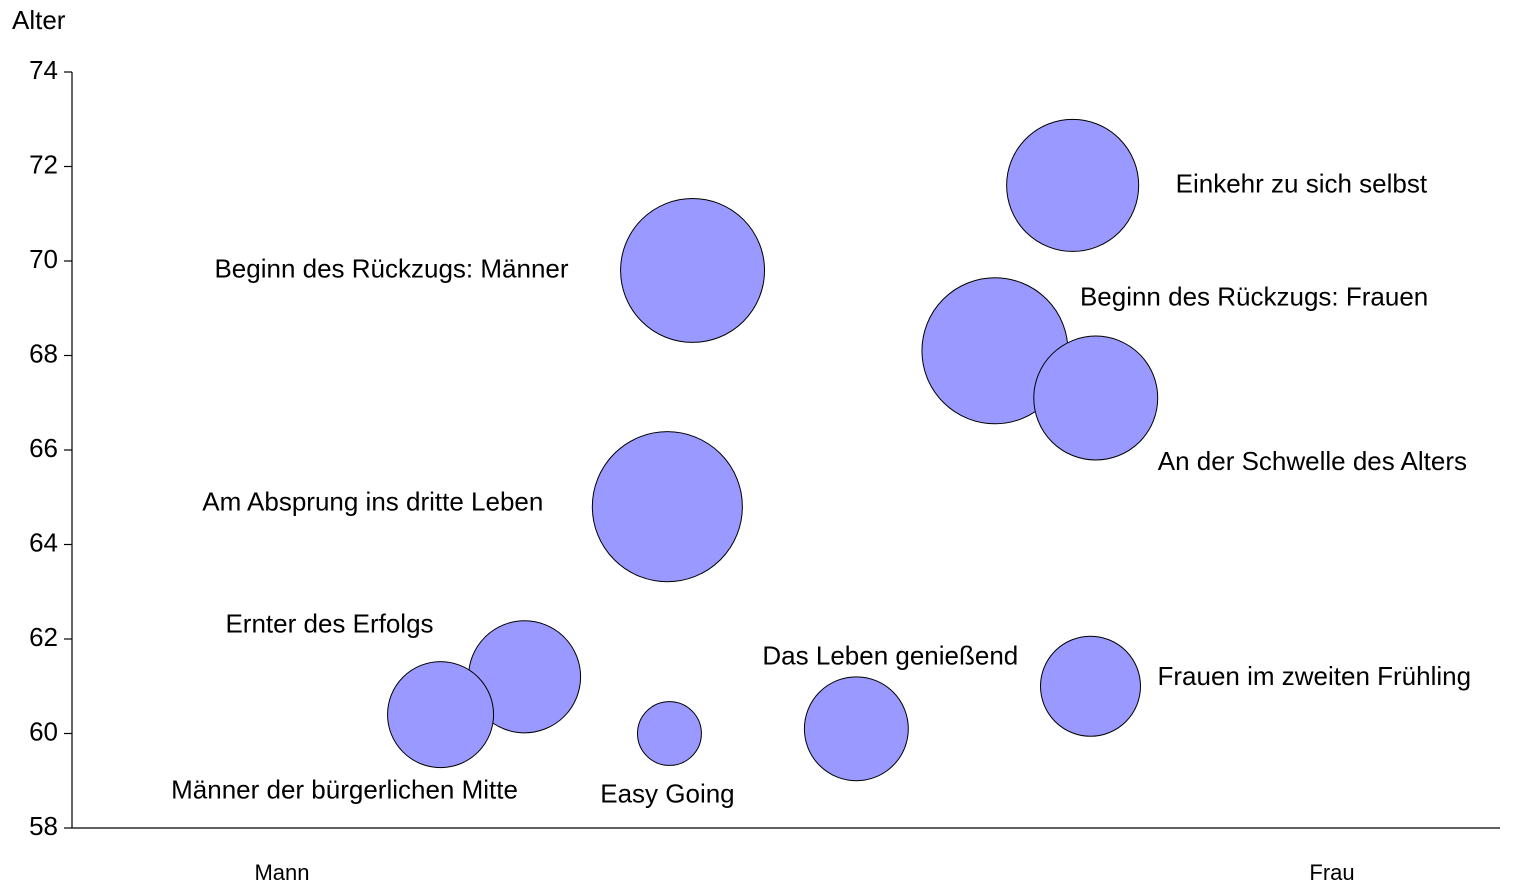  Describe the element at coordinates (329, 624) in the screenshot. I see `bubble-label: Ernter des Erfolgs` at that location.